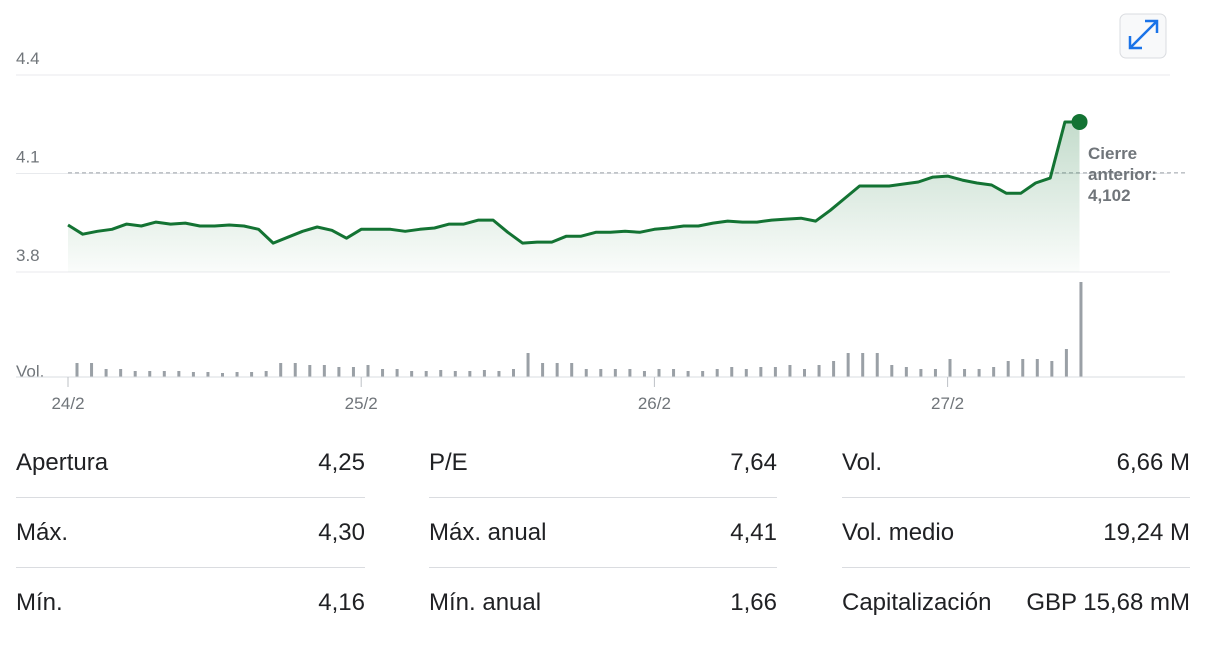  Describe the element at coordinates (862, 462) in the screenshot. I see `stat-label: Vol.` at that location.